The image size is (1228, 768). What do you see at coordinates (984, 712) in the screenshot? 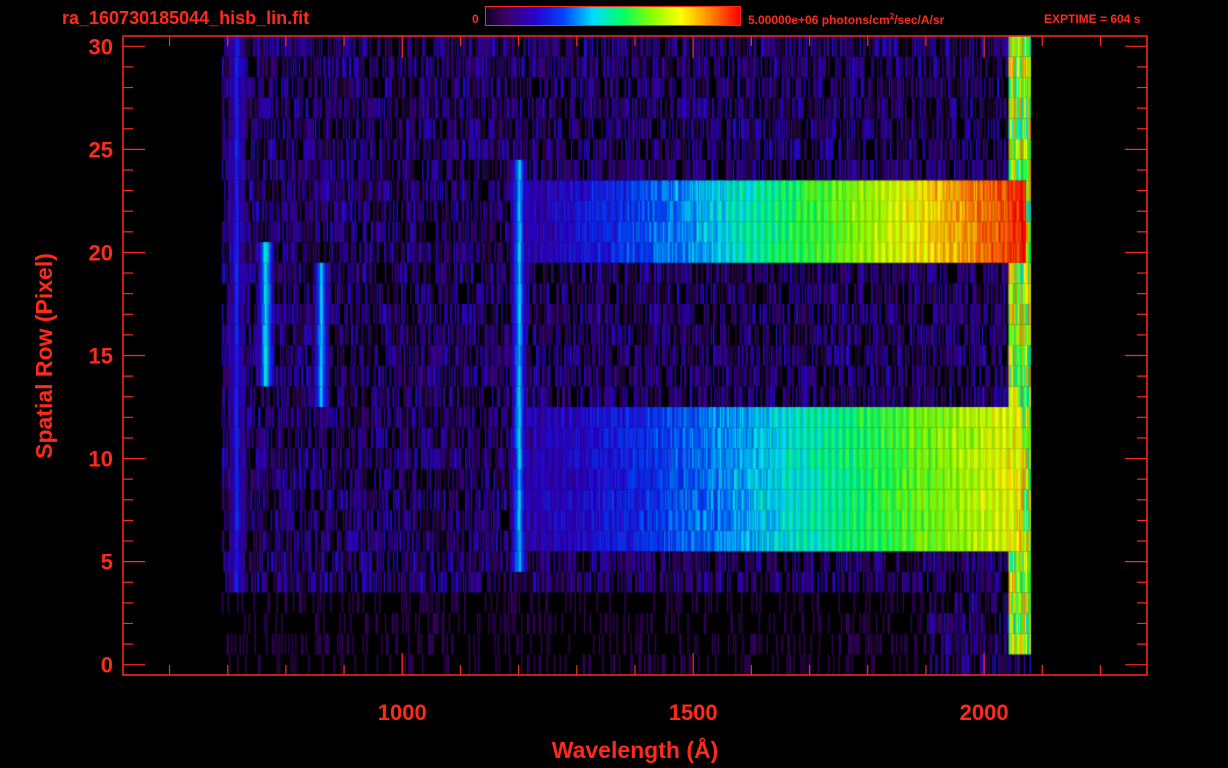
I see `x-tick-label: 2000` at bounding box center [984, 712].